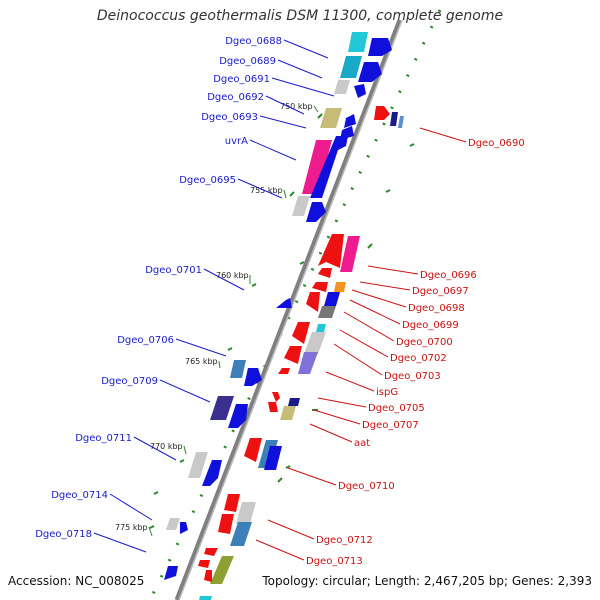 The height and width of the screenshot is (600, 600). I want to click on gene-label-right: Dgeo_0713, so click(334, 561).